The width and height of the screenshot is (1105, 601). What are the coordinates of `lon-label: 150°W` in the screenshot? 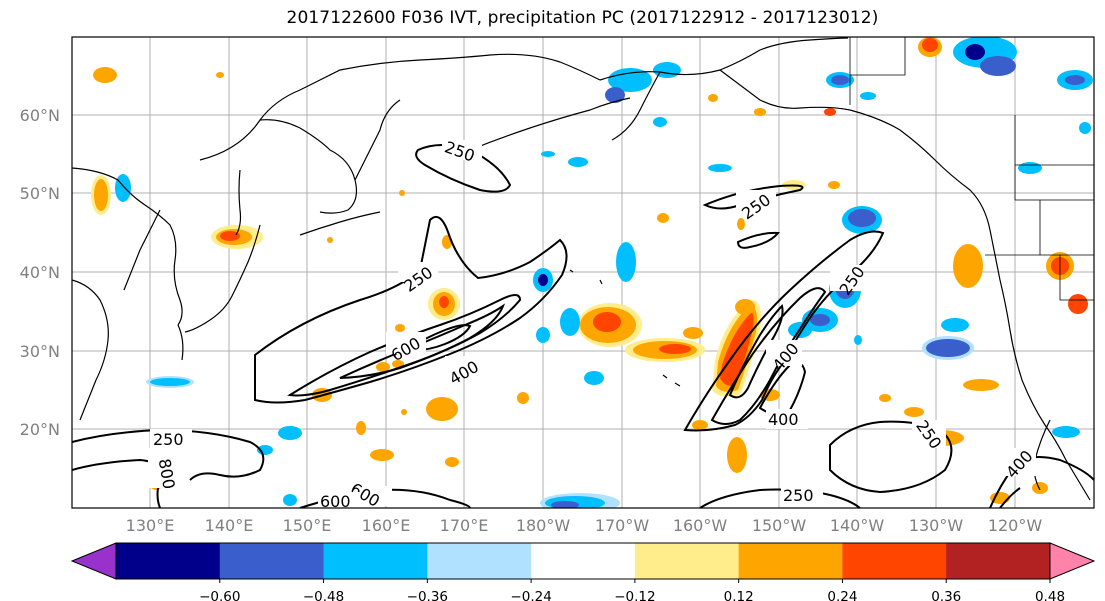 It's located at (779, 525).